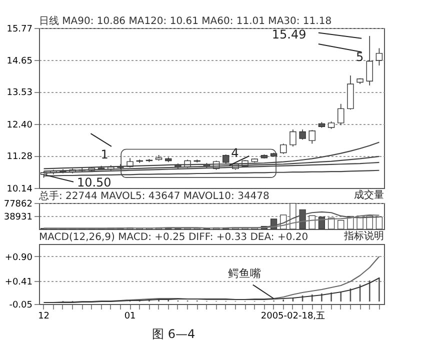 The width and height of the screenshot is (435, 359). What do you see at coordinates (293, 317) in the screenshot?
I see `x-tick-label: 2005-02-18,五` at bounding box center [293, 317].